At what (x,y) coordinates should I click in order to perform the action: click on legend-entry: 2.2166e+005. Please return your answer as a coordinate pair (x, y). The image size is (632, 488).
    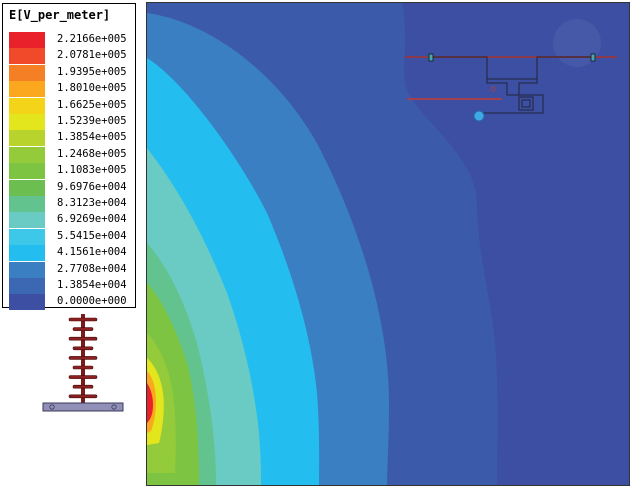
    Looking at the image, I should click on (71, 40).